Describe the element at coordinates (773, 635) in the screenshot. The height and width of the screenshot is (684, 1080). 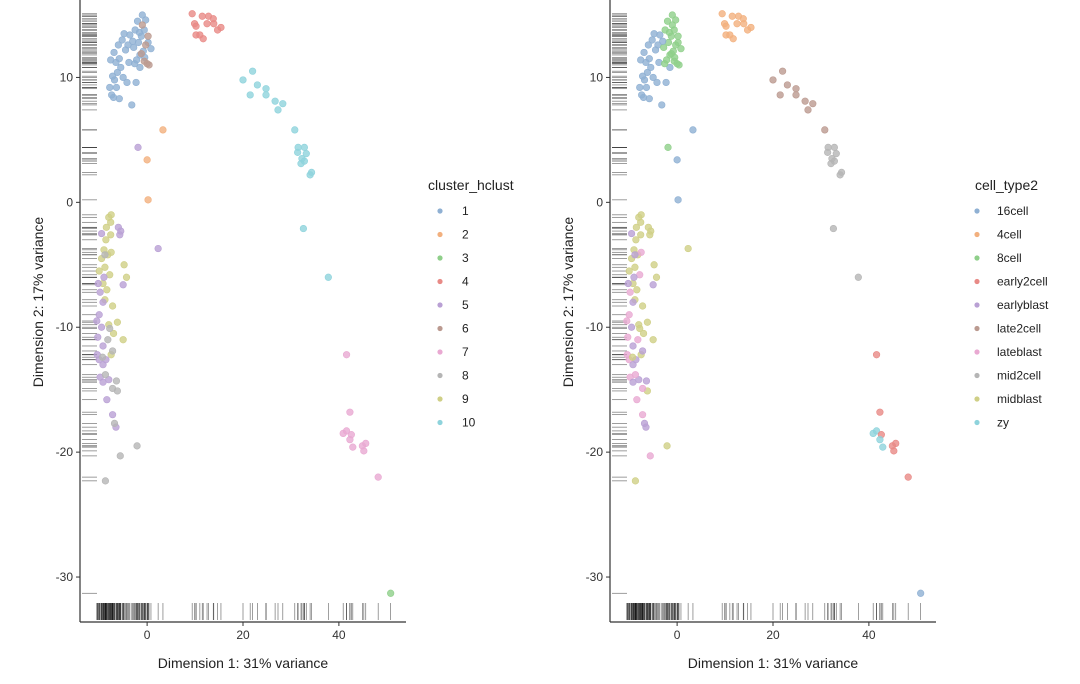
I see `x-tick-label: 20` at that location.